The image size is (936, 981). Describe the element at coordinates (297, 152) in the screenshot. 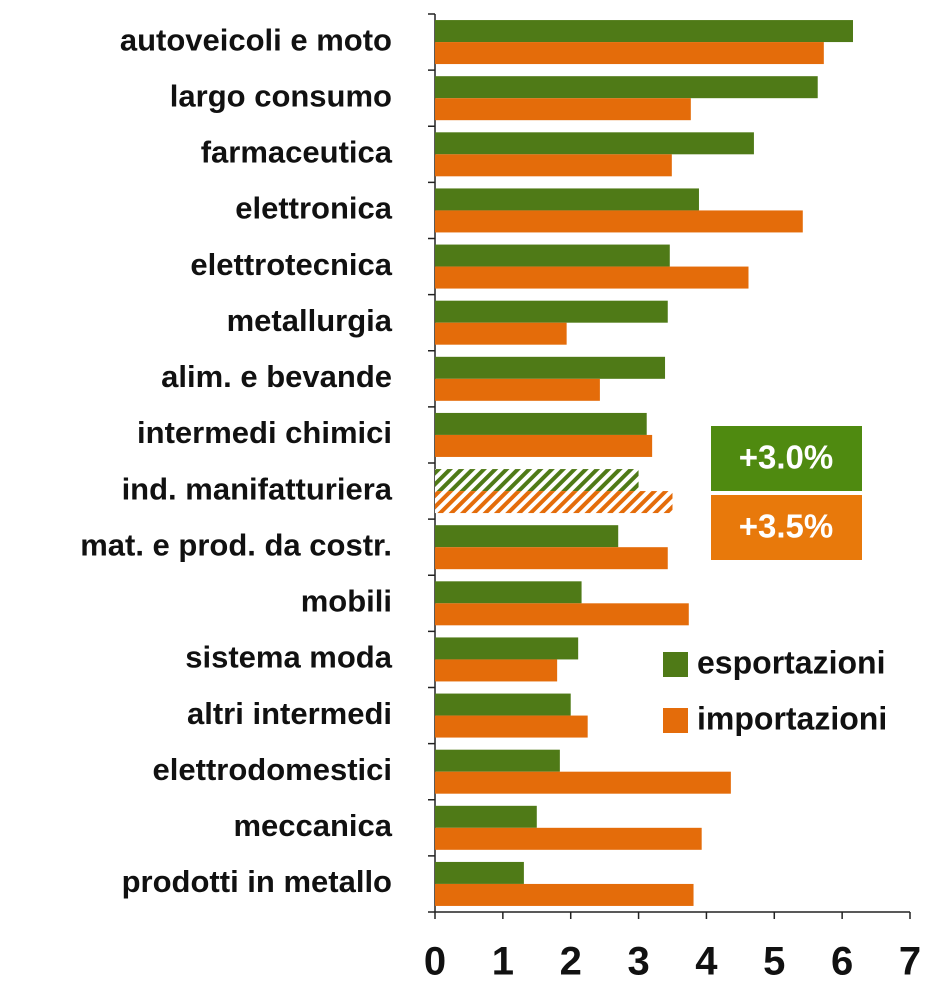

I see `category-label: farmaceutica` at that location.